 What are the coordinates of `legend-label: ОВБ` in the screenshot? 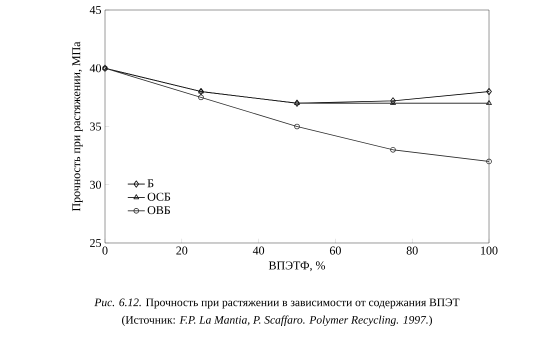 It's located at (159, 210).